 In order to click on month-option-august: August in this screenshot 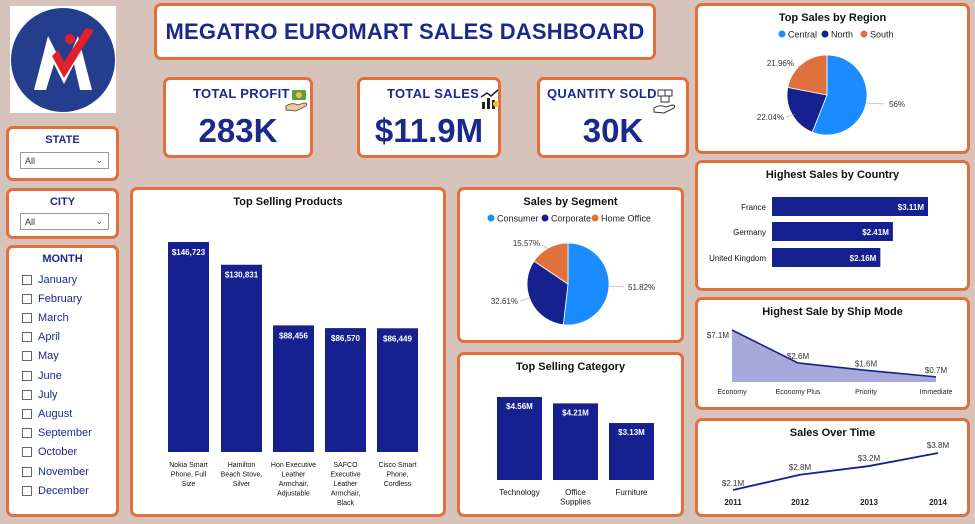, I will do `click(47, 413)`.